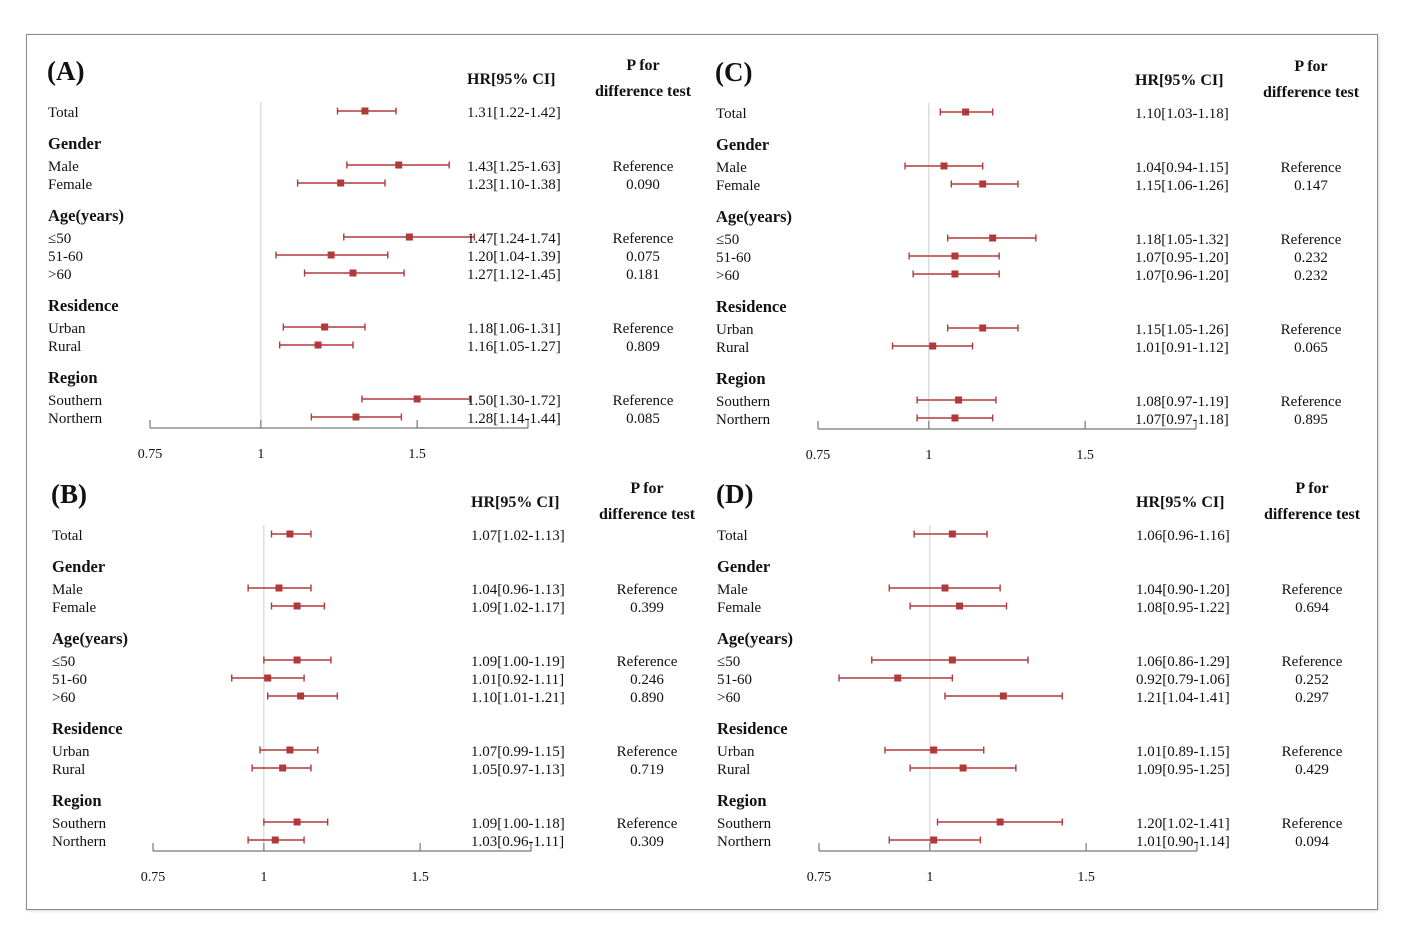 Image resolution: width=1404 pixels, height=930 pixels. I want to click on panel-a-p-value: 0.085, so click(643, 419).